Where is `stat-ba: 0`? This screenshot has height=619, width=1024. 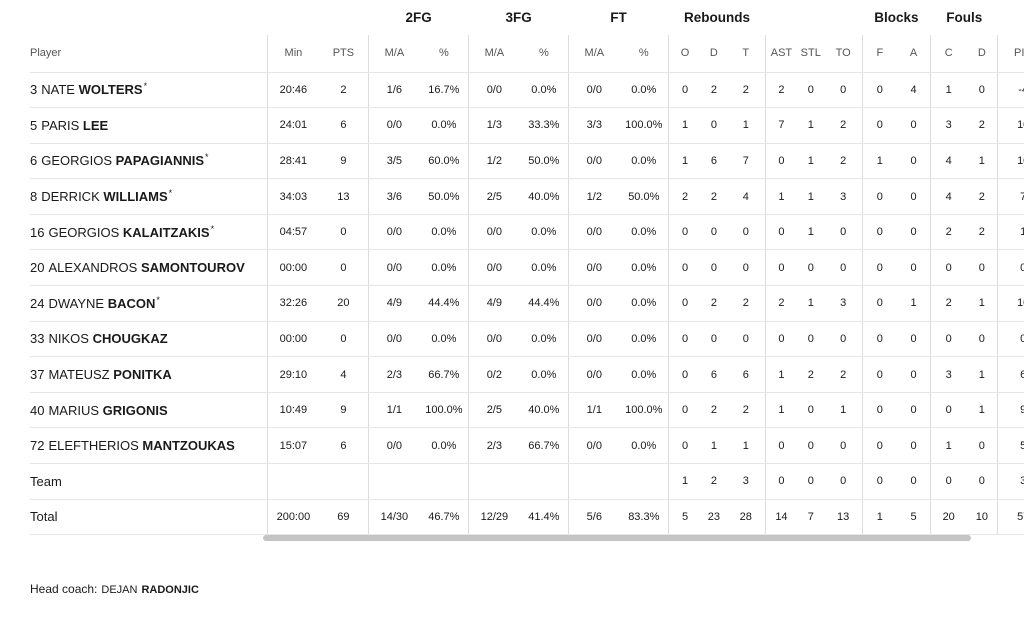
stat-ba: 0 is located at coordinates (914, 446).